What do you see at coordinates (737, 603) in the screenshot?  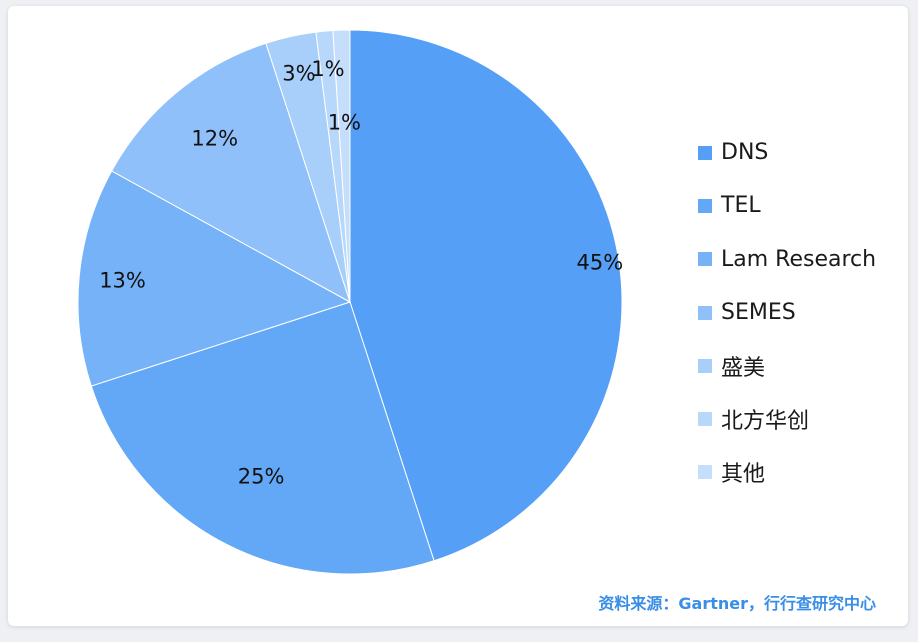 I see `source-note: 资料来源：Gartner，行行查研究中心` at bounding box center [737, 603].